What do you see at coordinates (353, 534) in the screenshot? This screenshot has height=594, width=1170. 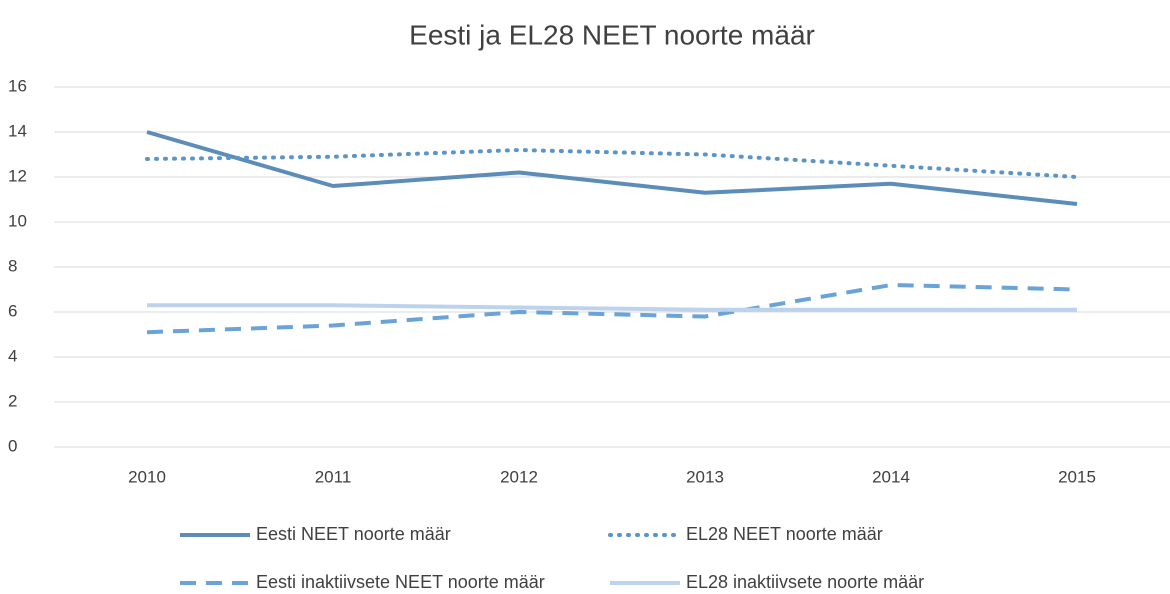 I see `legend-label: Eesti NEET noorte määr` at bounding box center [353, 534].